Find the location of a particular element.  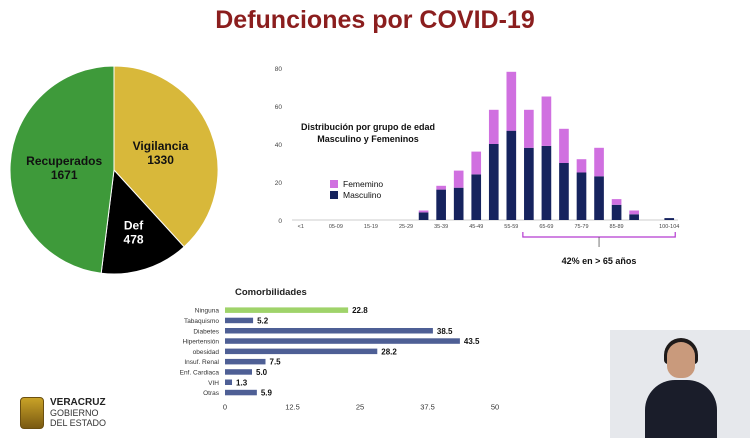

page-title: Defunciones por COVID-19 is located at coordinates (375, 20).